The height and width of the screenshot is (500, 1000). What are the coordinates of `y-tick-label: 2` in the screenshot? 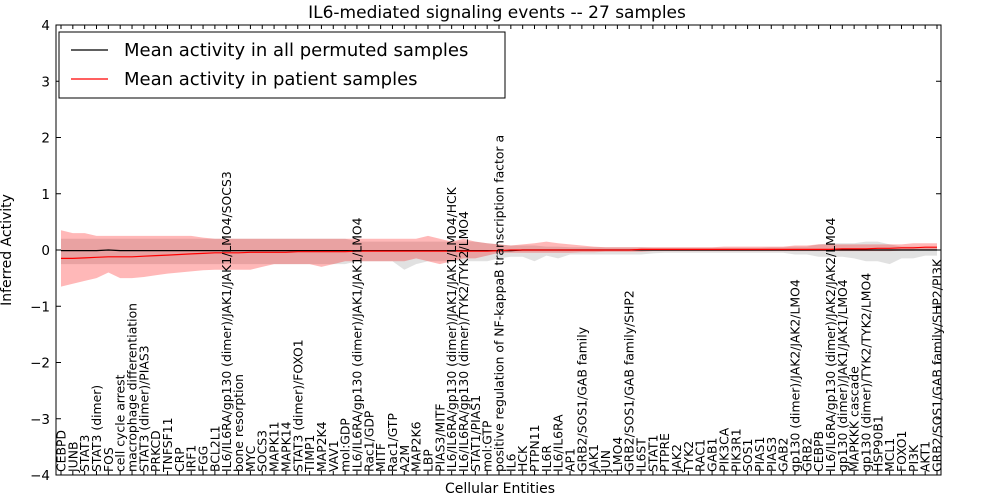 It's located at (45, 139).